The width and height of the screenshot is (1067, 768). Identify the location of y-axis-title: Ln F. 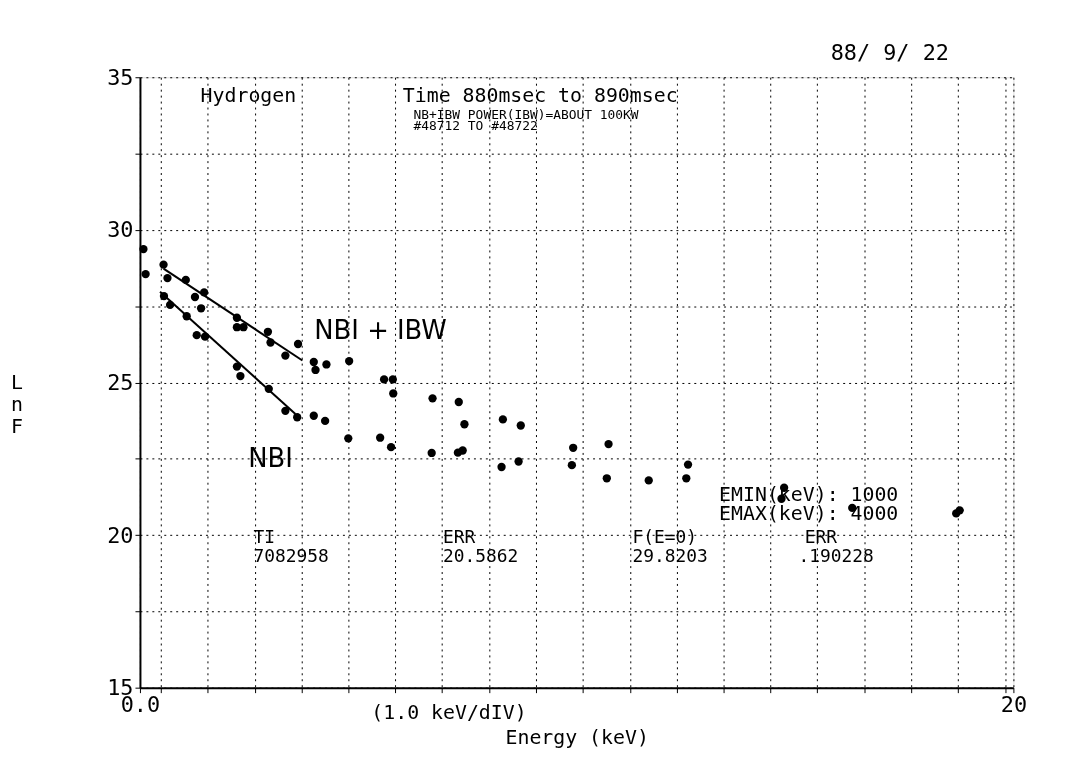
(16, 404).